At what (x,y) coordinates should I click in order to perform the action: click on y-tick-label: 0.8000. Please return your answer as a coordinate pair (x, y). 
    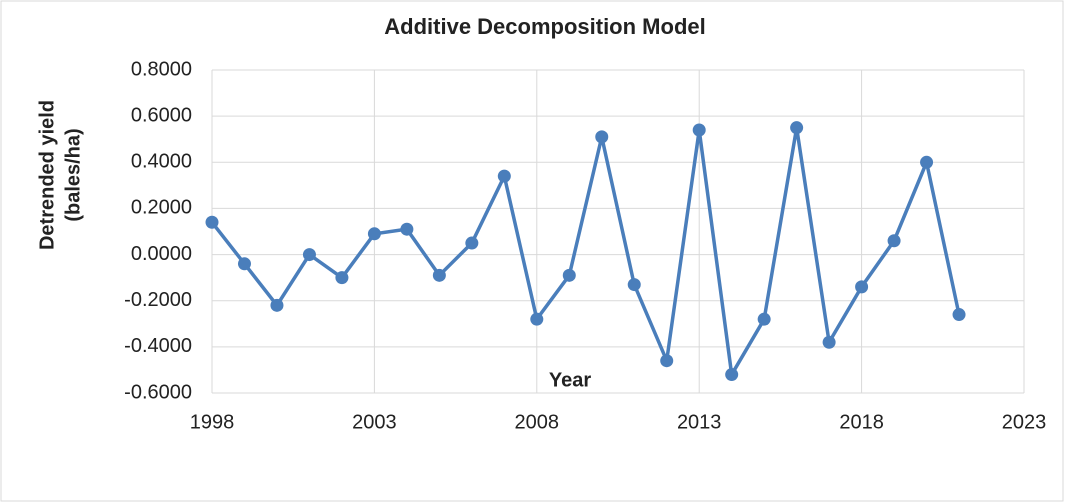
    Looking at the image, I should click on (161, 69).